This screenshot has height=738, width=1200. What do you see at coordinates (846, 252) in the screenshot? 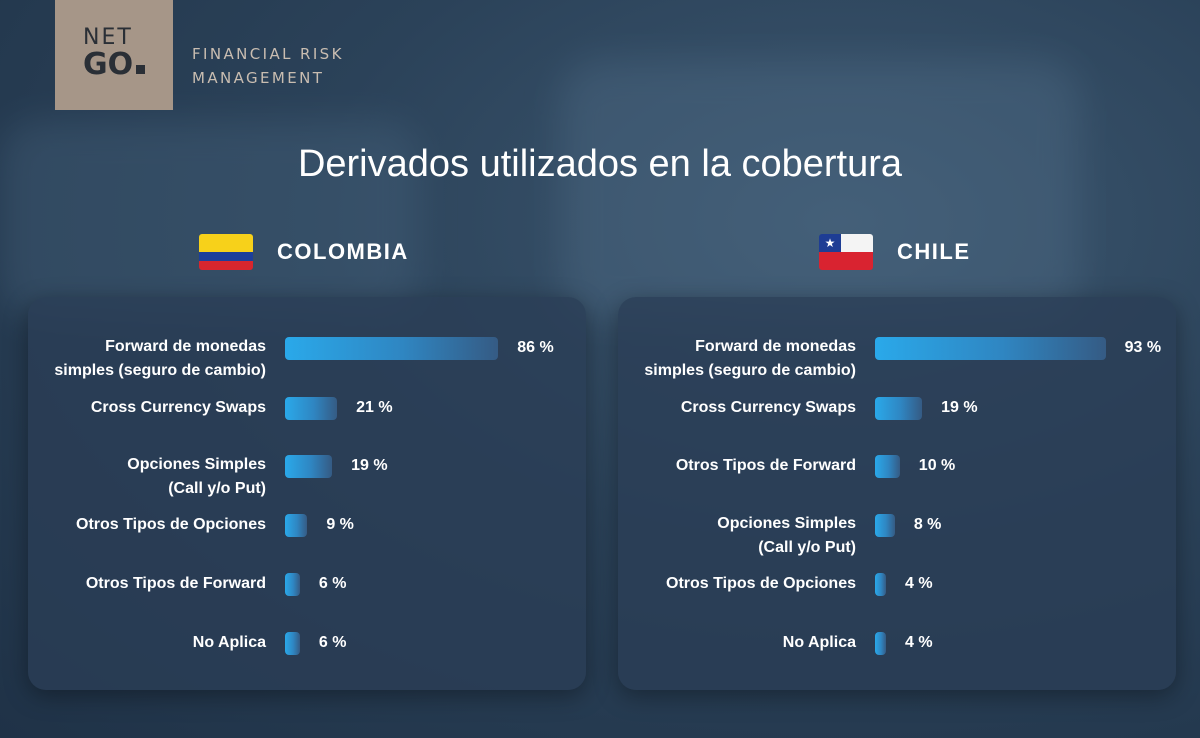
I see `chile-flag-icon: ★` at bounding box center [846, 252].